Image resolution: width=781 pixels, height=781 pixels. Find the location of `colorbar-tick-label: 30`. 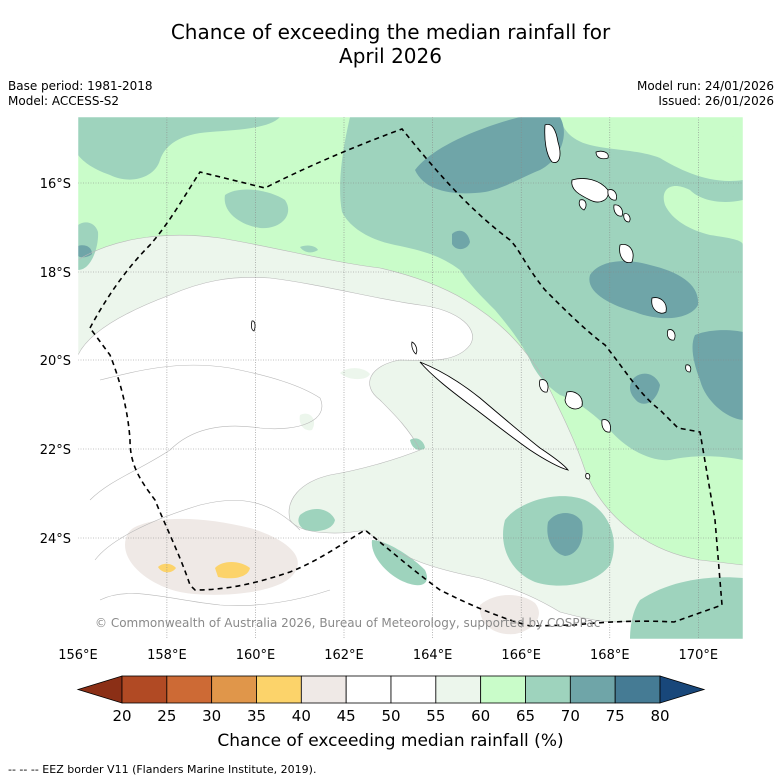

colorbar-tick-label: 30 is located at coordinates (211, 716).